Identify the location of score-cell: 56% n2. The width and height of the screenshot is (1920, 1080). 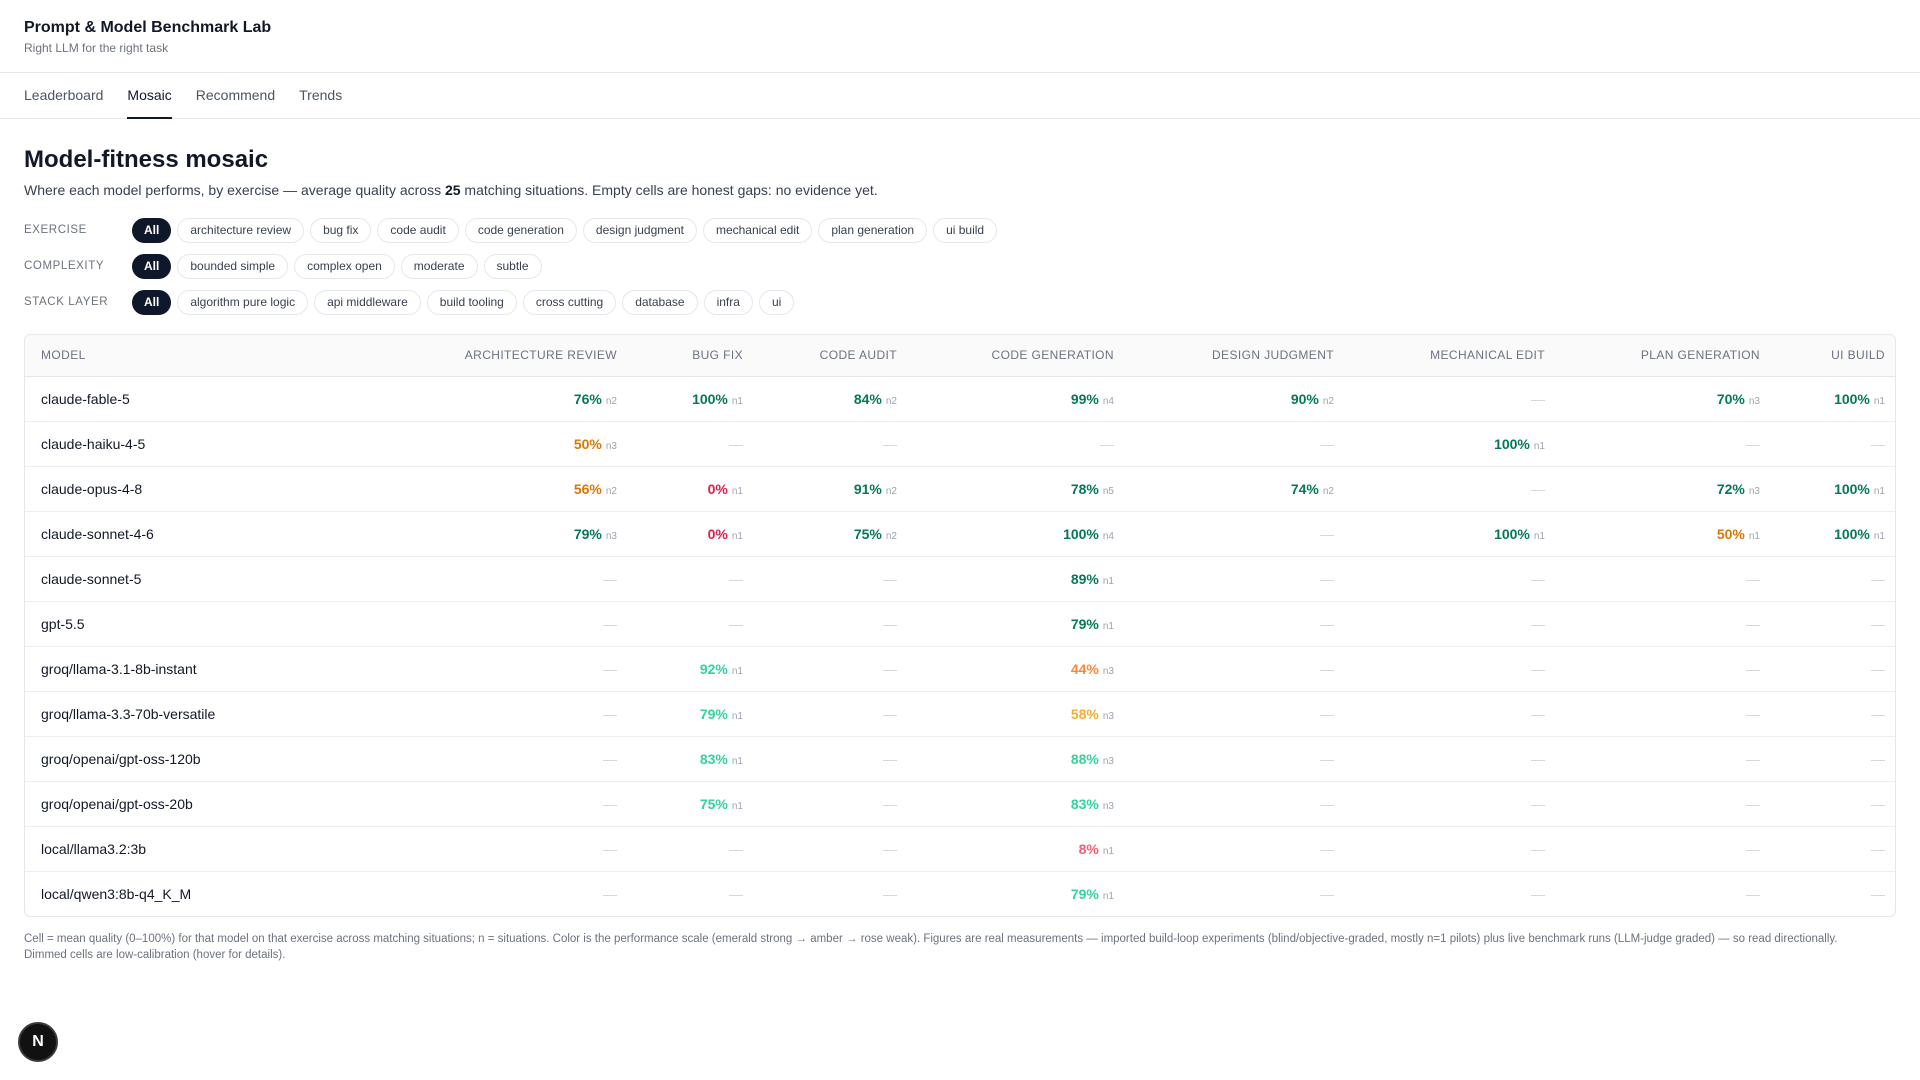
(477, 489).